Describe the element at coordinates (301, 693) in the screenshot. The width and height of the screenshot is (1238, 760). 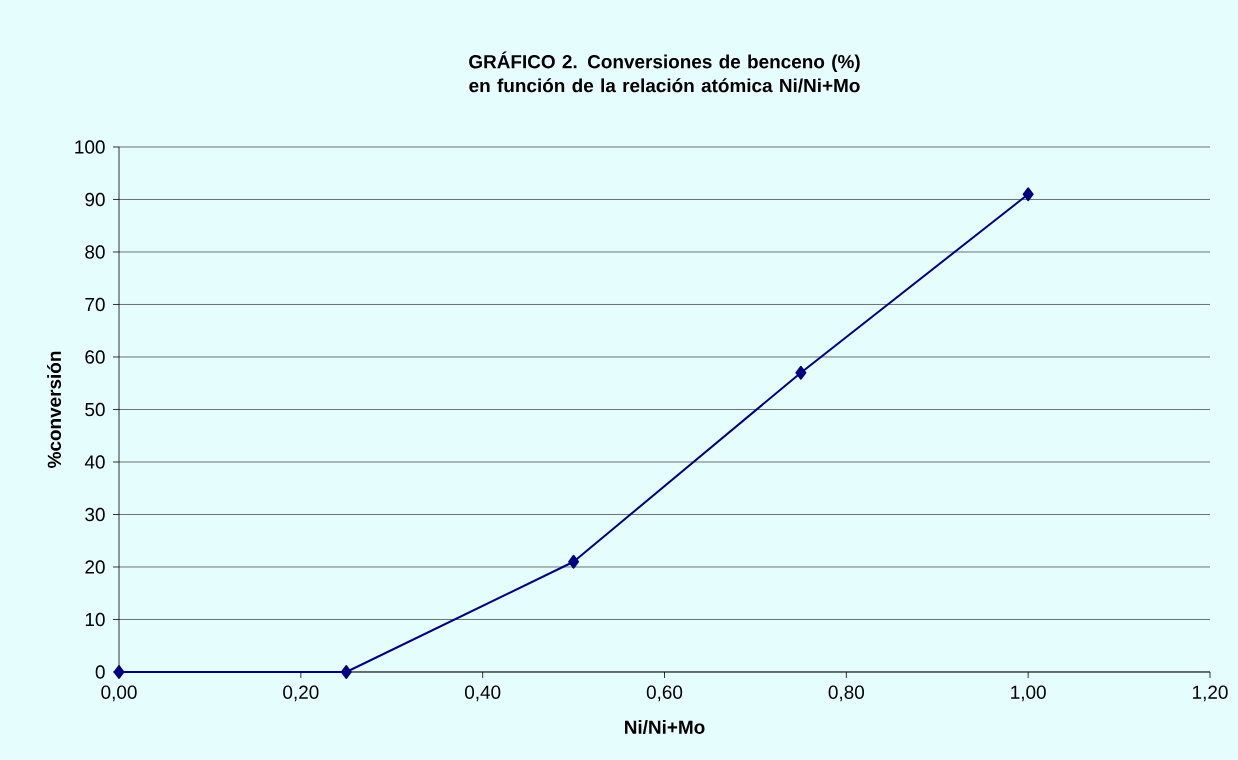
I see `x-tick-label: 0,20` at that location.